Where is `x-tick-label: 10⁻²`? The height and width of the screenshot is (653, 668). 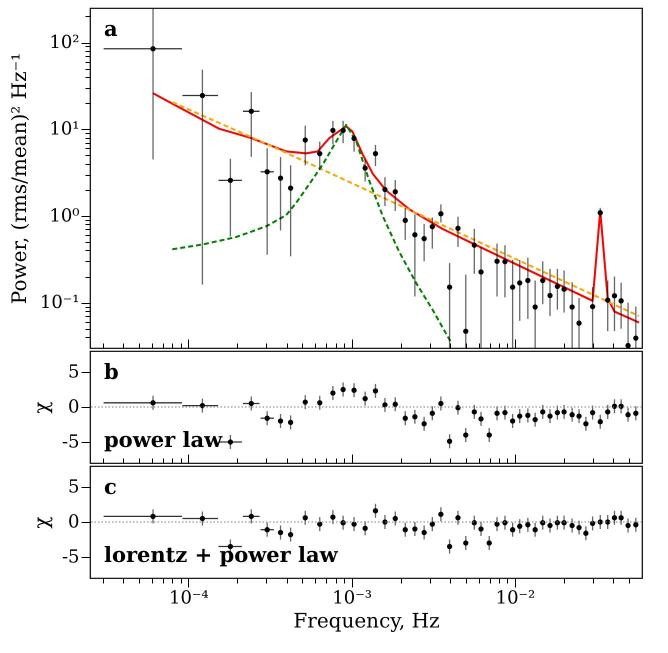
x-tick-label: 10⁻² is located at coordinates (516, 598).